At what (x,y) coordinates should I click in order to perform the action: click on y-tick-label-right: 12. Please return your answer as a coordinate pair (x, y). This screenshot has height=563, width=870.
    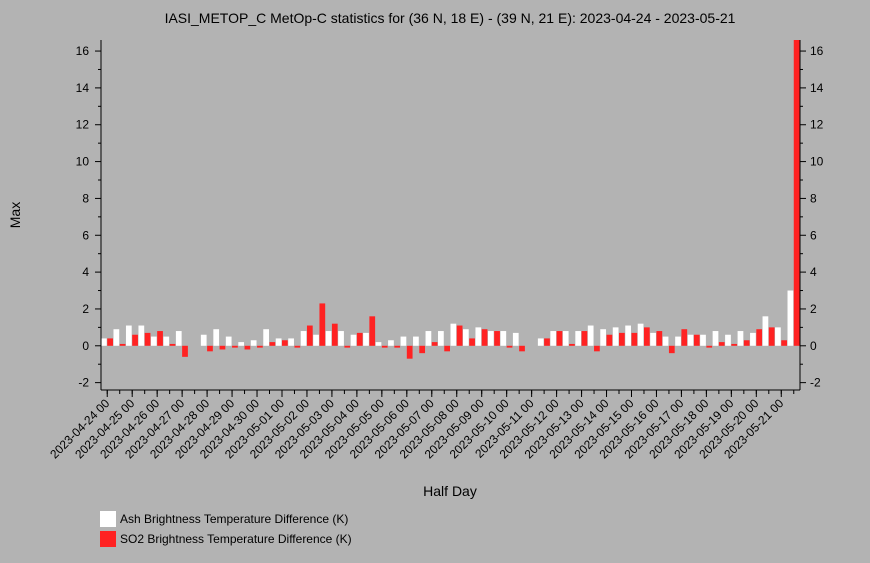
    Looking at the image, I should click on (817, 125).